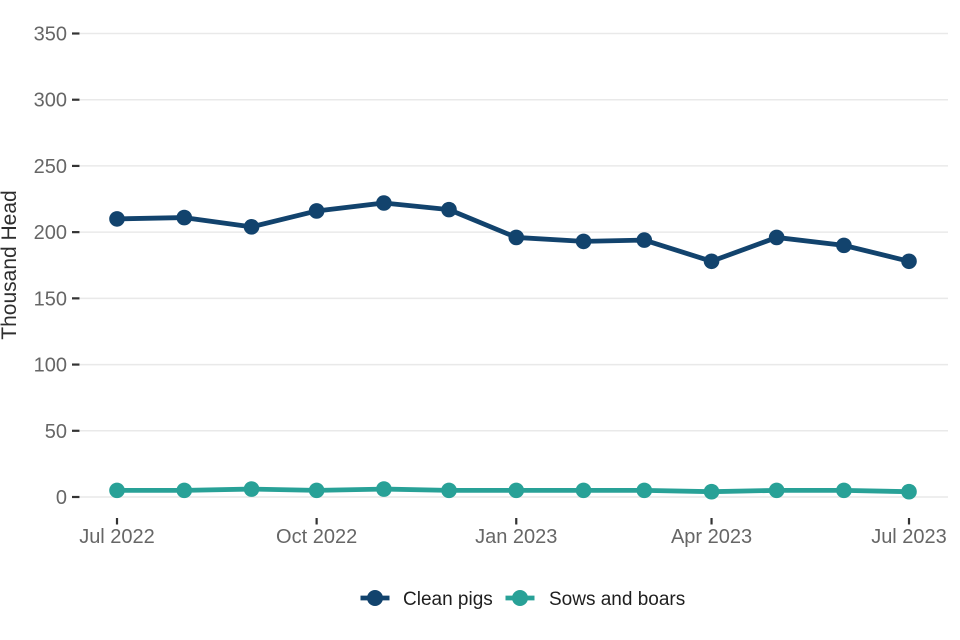  What do you see at coordinates (117, 537) in the screenshot?
I see `x-axis-tick-label: Jul 2022` at bounding box center [117, 537].